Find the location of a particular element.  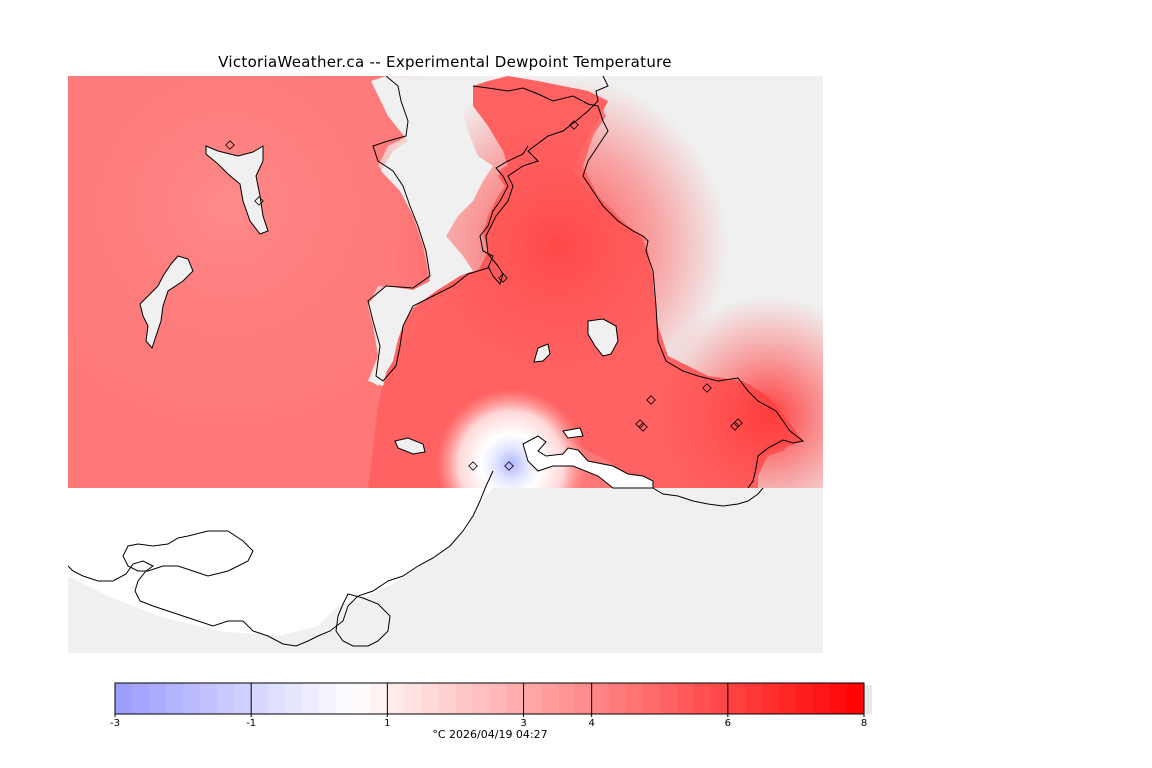

lake-west is located at coordinates (166, 302).